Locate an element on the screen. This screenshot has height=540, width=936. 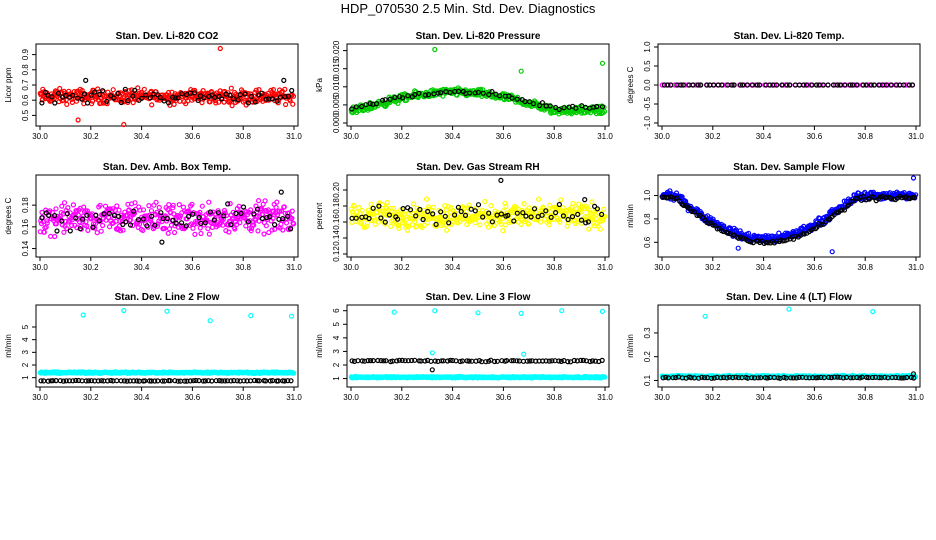
y-tick-label: 0.8 is located at coordinates (647, 219).